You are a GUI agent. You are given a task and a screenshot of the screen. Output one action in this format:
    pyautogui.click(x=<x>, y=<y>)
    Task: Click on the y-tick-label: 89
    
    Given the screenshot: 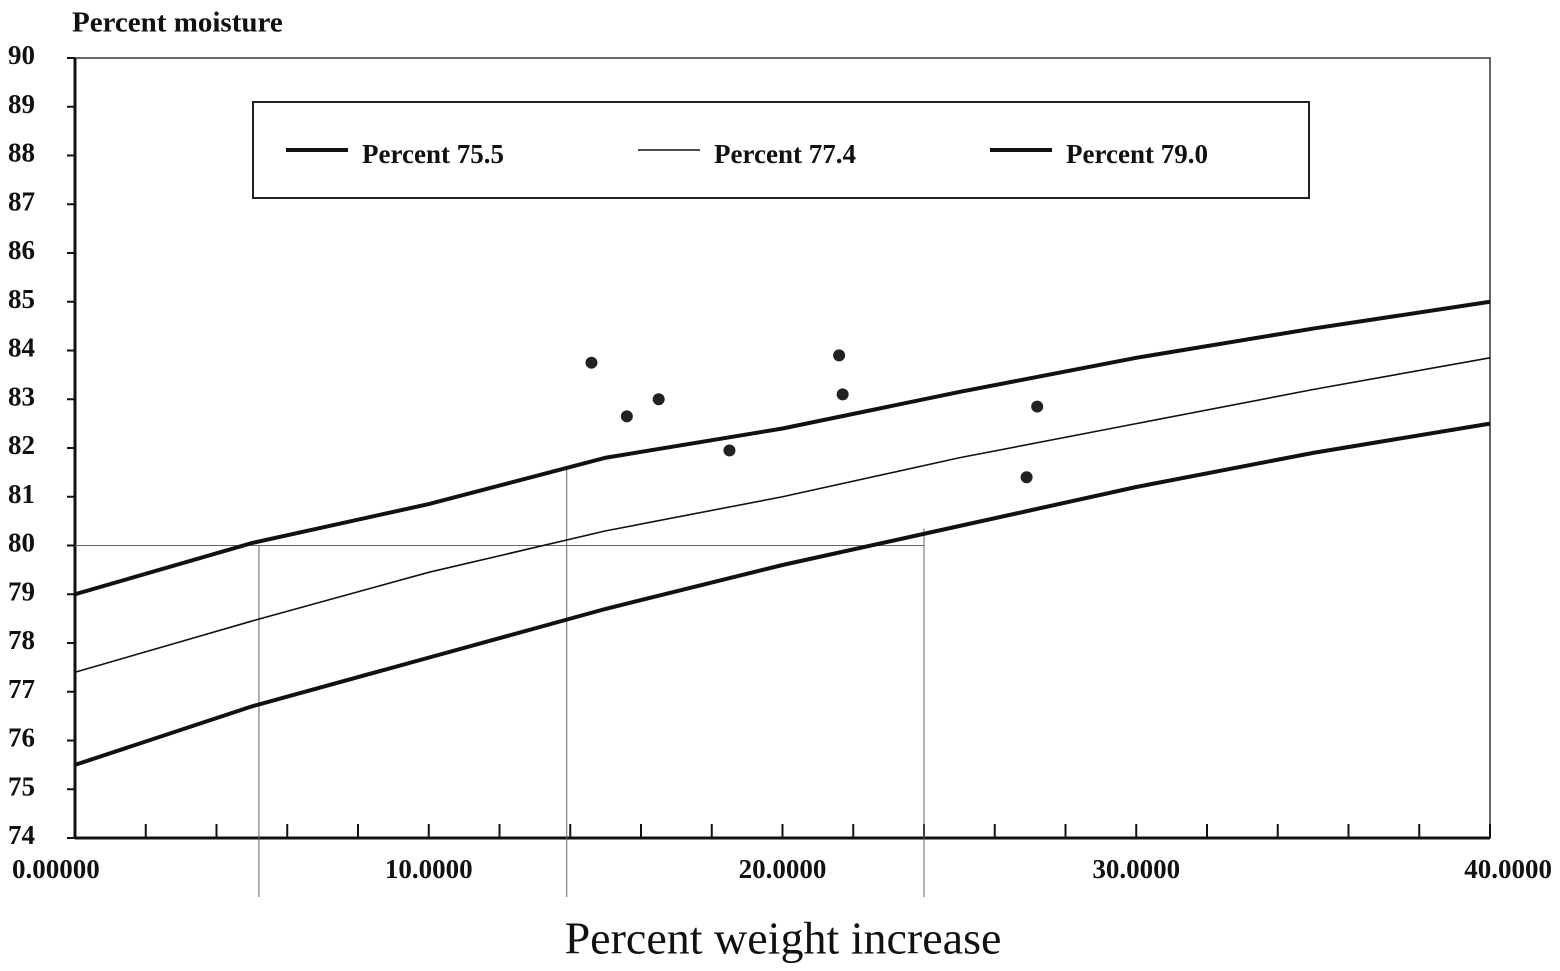 What is the action you would take?
    pyautogui.click(x=21, y=104)
    